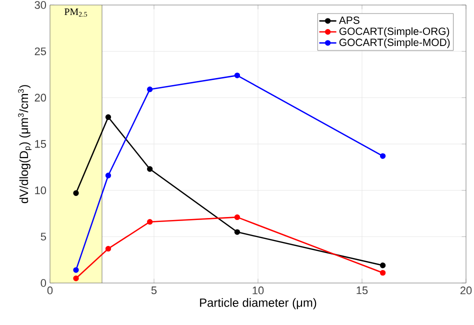  I want to click on band-label: PM$_{2.5}$, so click(76, 12).